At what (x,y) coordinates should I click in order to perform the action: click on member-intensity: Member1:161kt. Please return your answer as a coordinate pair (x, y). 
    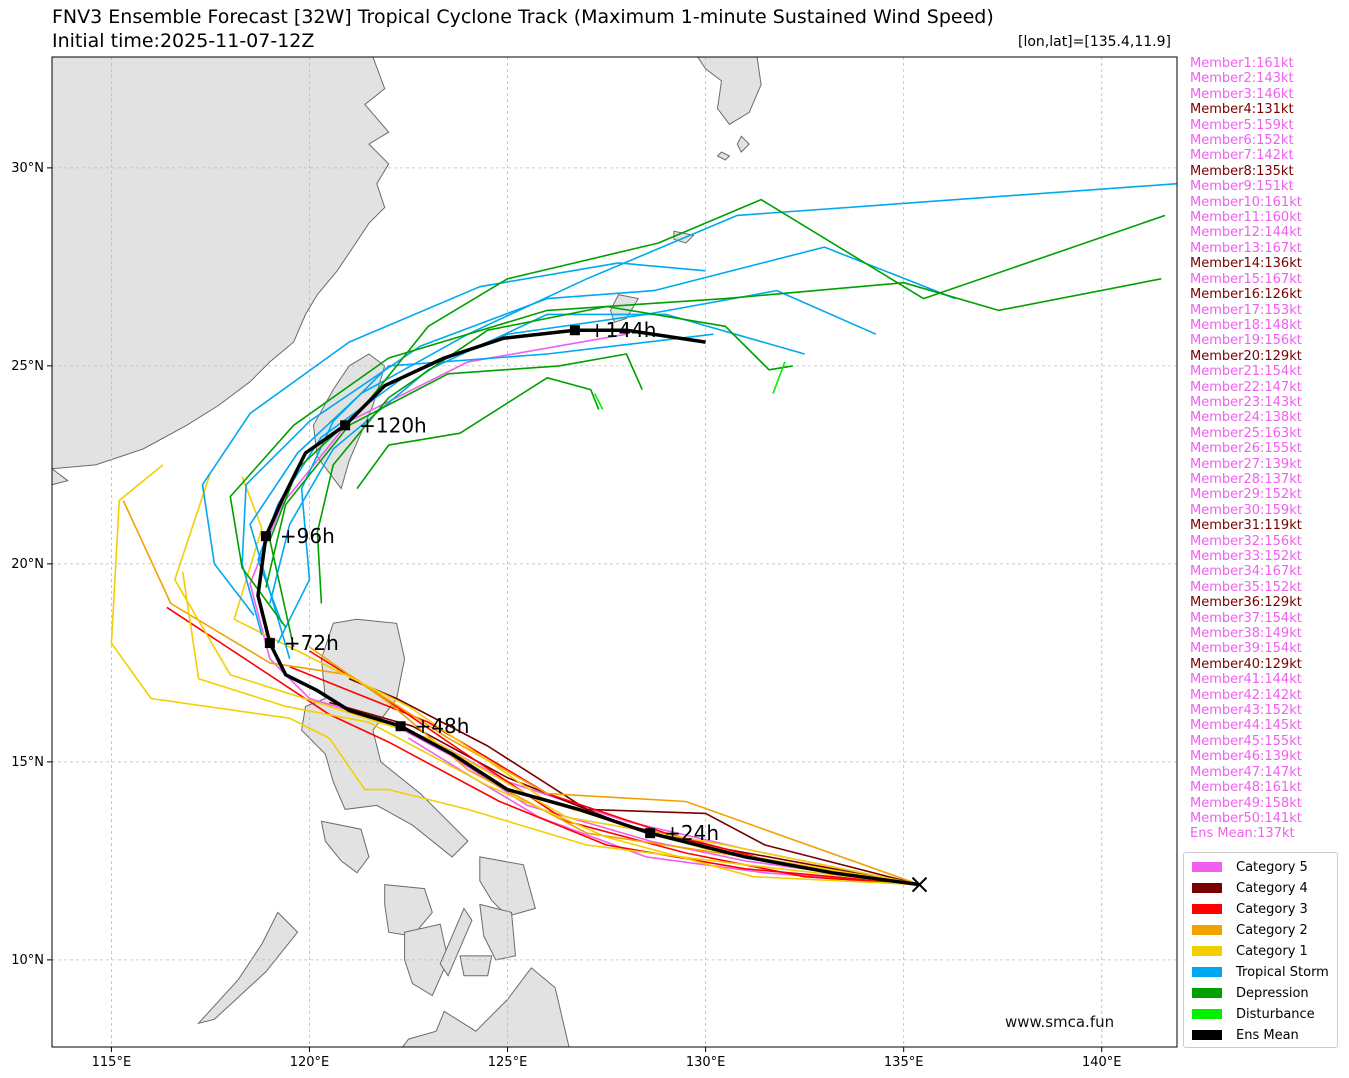
    Looking at the image, I should click on (1242, 63).